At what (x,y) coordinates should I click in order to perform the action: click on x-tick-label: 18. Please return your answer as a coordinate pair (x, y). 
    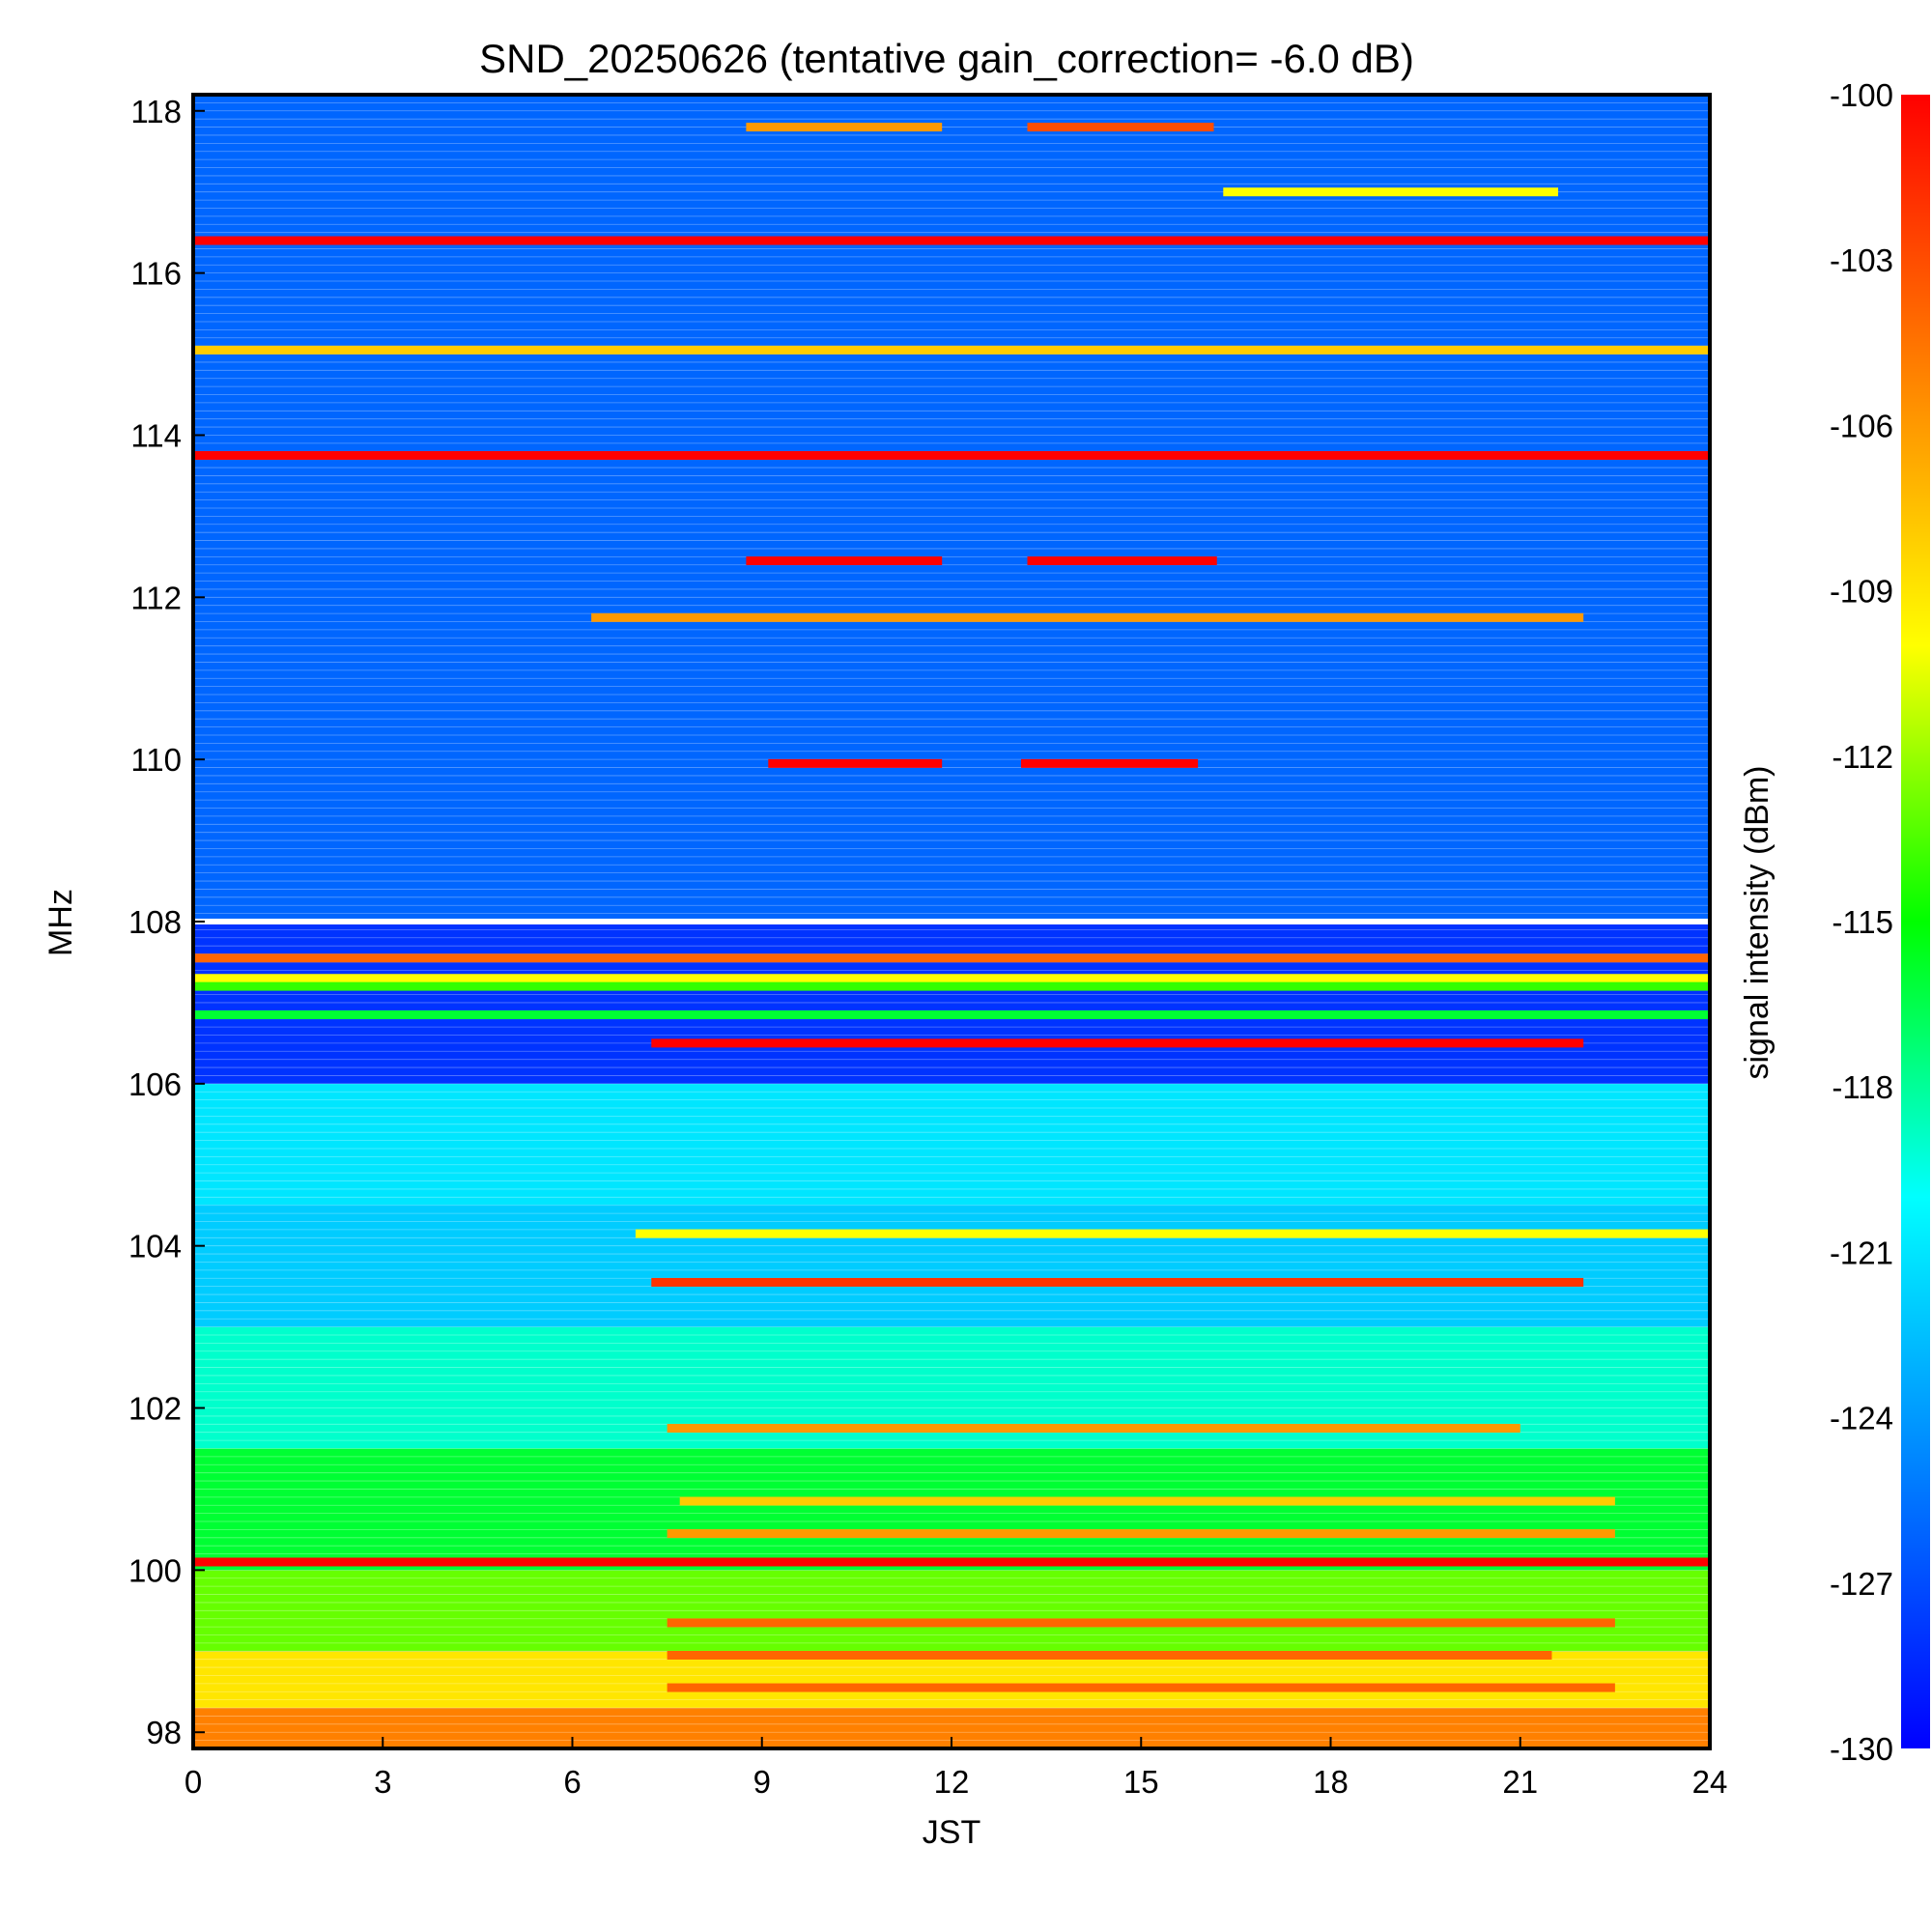
    Looking at the image, I should click on (1331, 1782).